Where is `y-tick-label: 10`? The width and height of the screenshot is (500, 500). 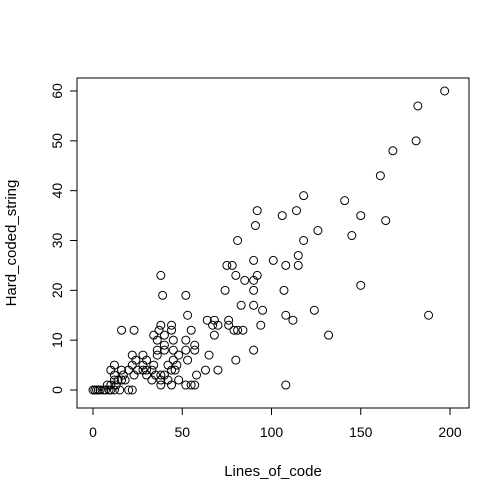
y-tick-label: 10 is located at coordinates (57, 340).